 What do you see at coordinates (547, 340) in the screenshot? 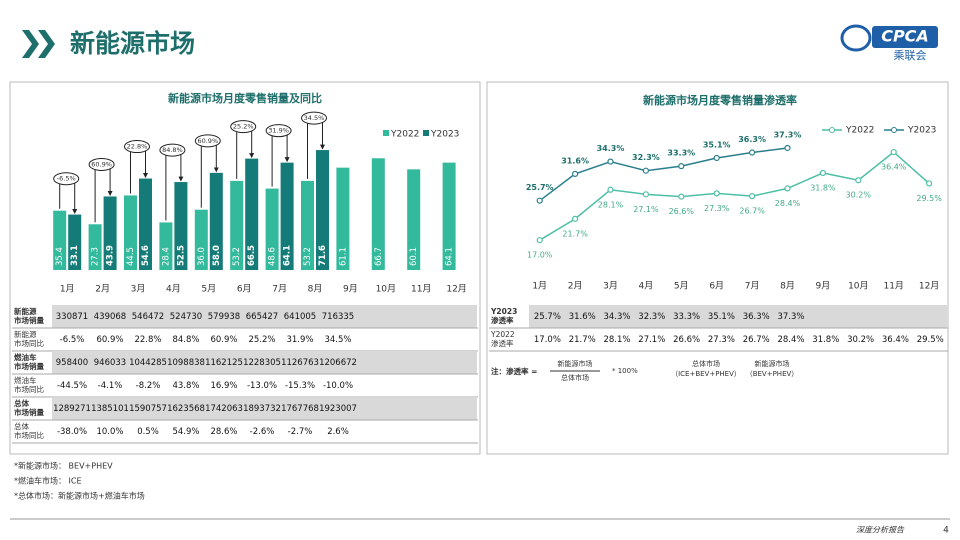
I see `cell: 17.0%` at bounding box center [547, 340].